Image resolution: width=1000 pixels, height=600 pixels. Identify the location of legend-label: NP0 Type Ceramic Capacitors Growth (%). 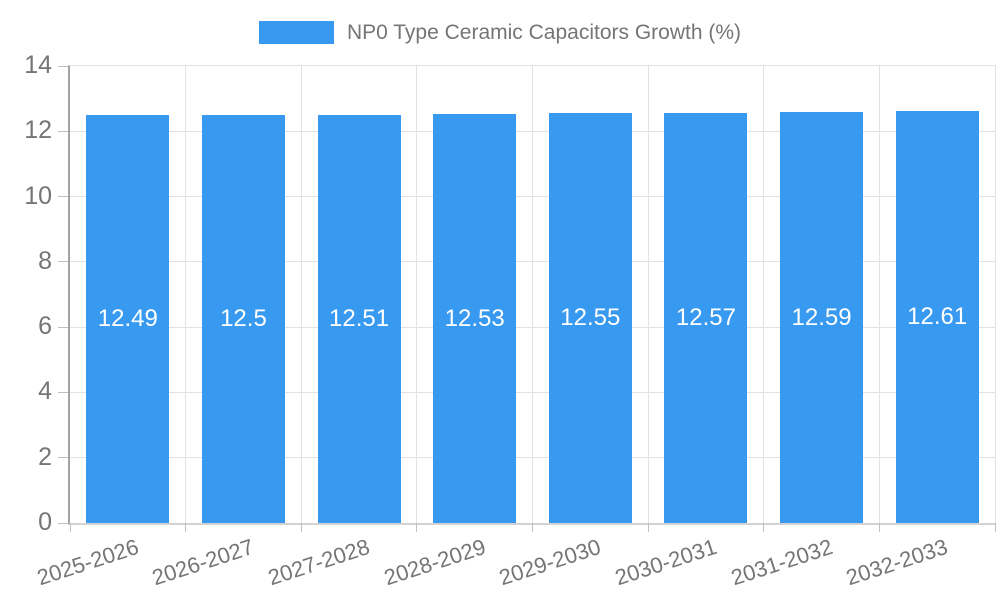
(544, 32).